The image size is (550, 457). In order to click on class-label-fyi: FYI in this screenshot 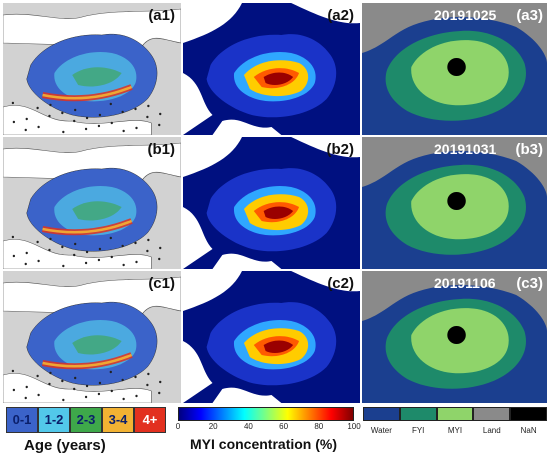, I will do `click(418, 430)`.